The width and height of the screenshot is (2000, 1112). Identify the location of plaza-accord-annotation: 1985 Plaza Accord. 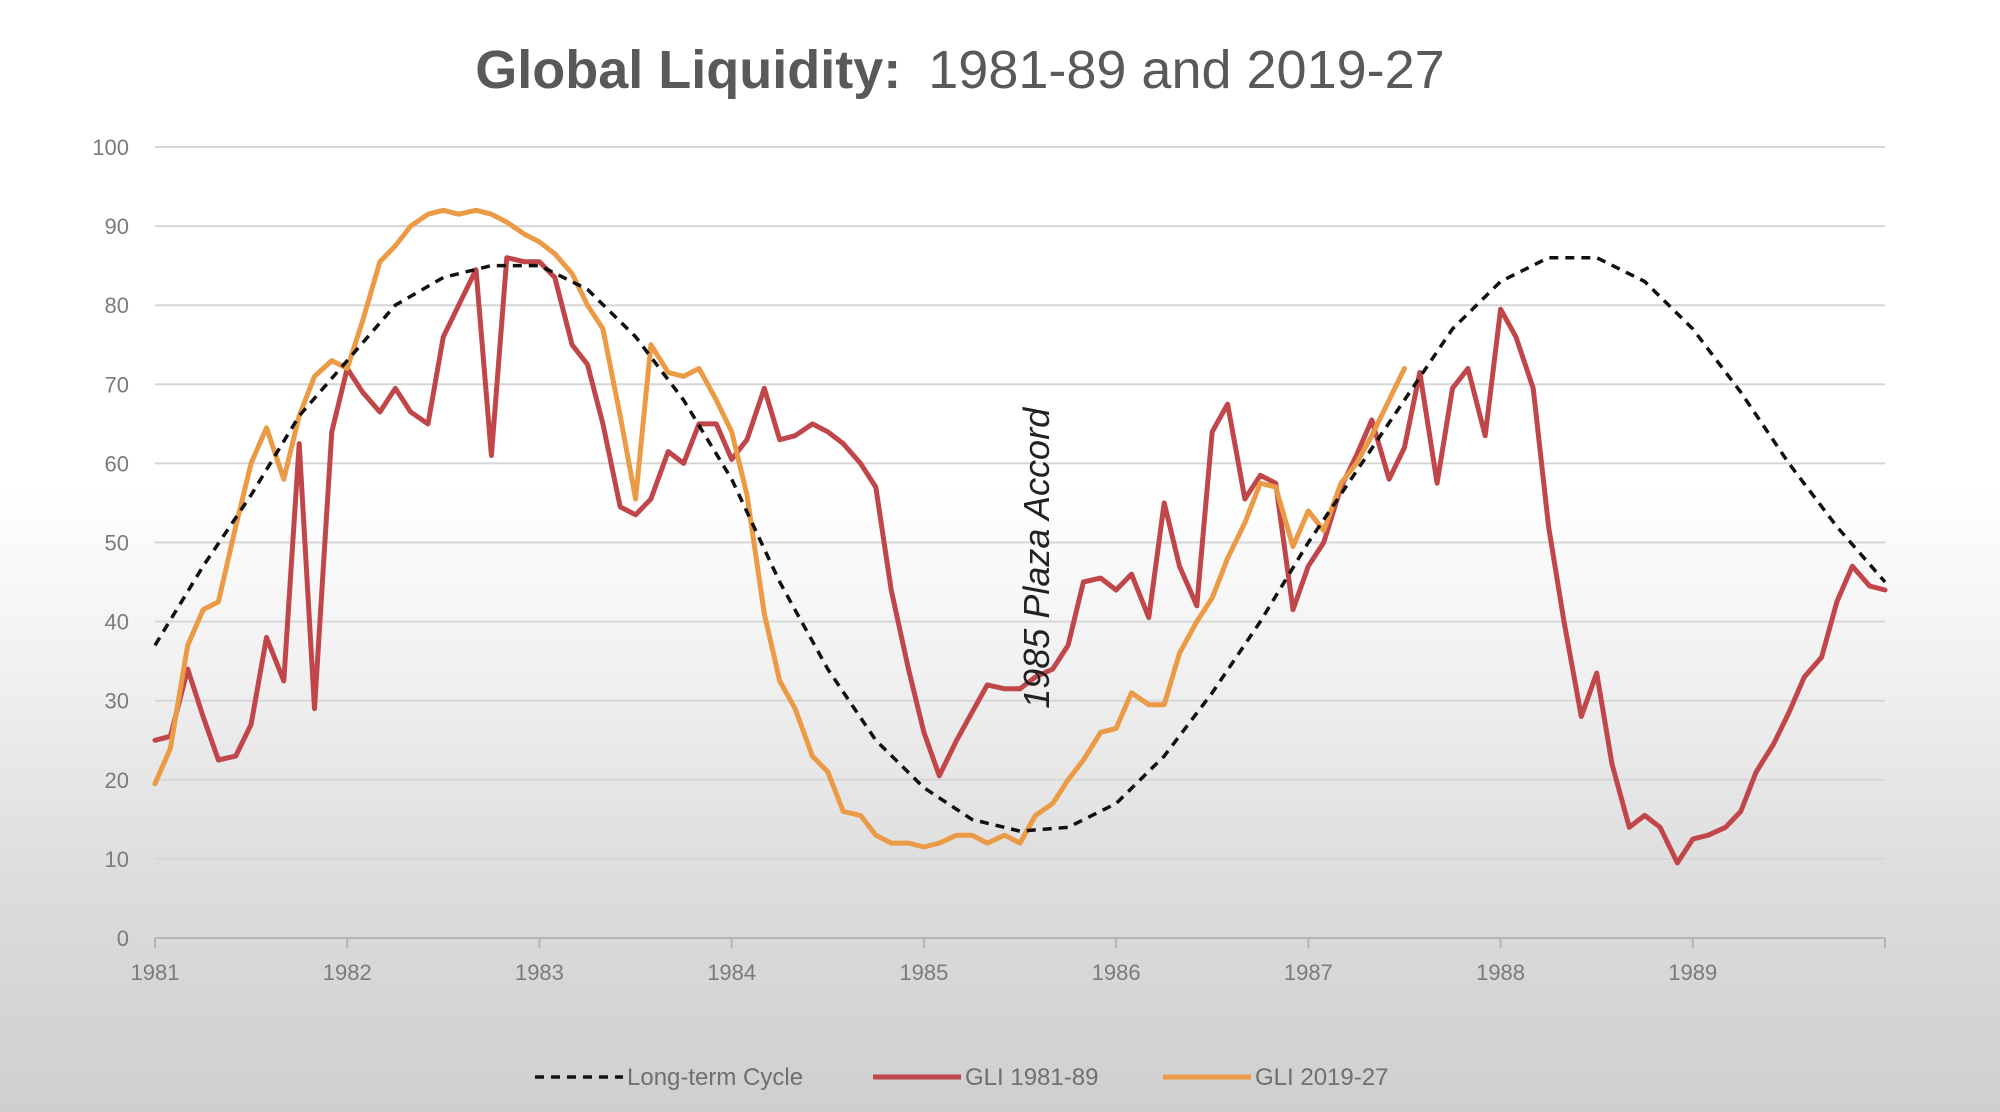
(1036, 558).